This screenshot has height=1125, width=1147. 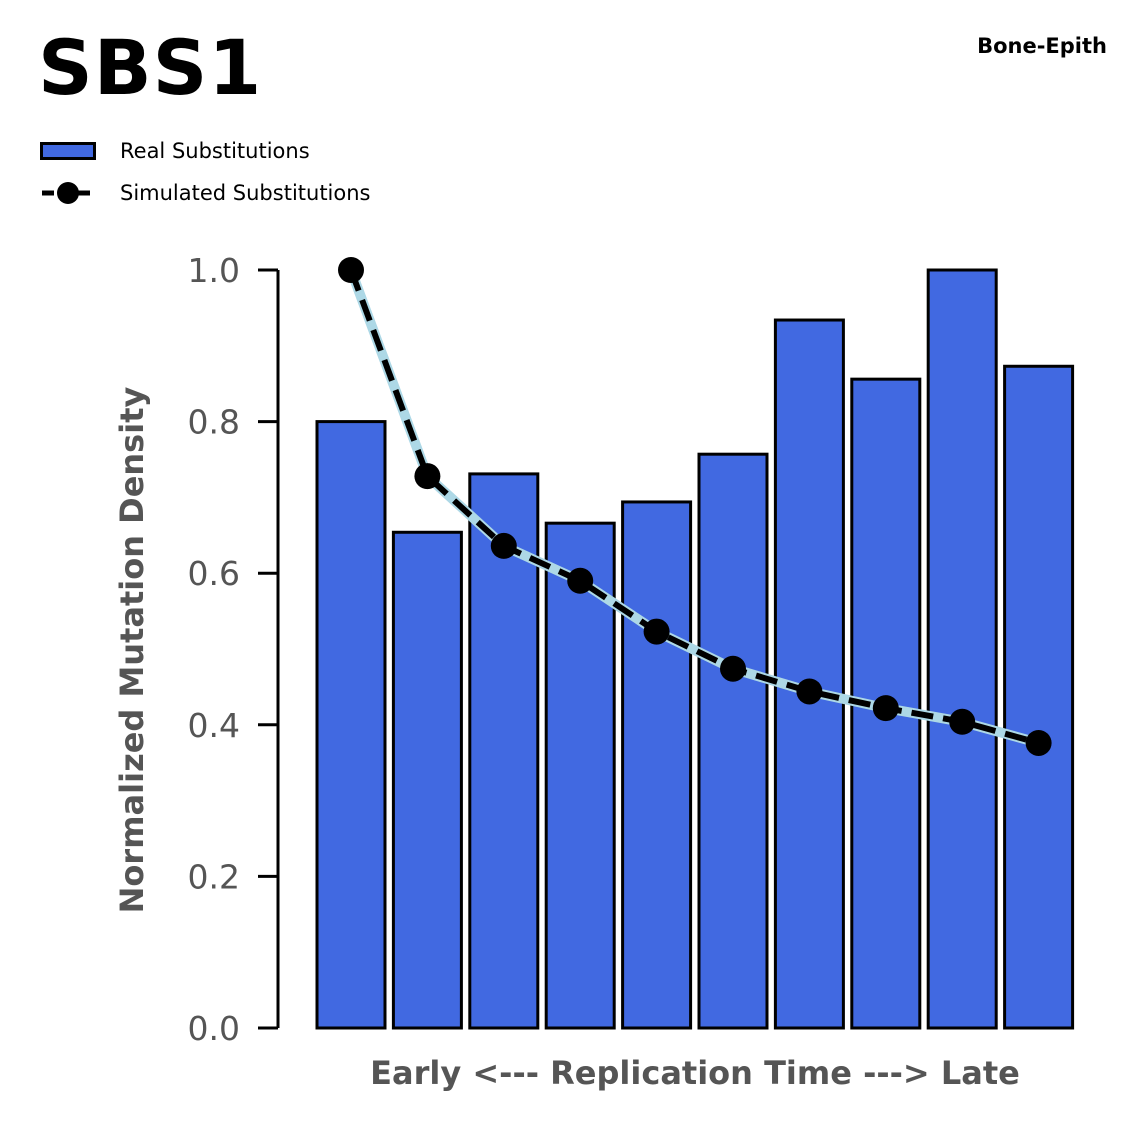 What do you see at coordinates (215, 151) in the screenshot?
I see `legend-label-real: Real Substitutions` at bounding box center [215, 151].